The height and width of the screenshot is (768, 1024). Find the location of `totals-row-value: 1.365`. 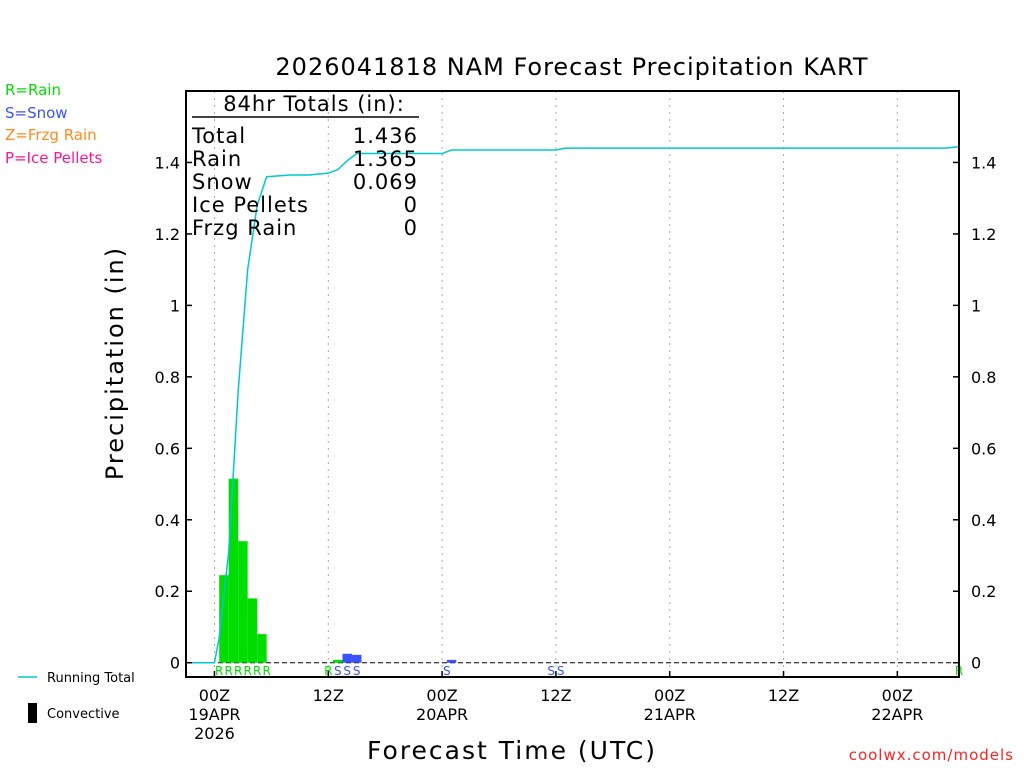

totals-row-value: 1.365 is located at coordinates (385, 159).